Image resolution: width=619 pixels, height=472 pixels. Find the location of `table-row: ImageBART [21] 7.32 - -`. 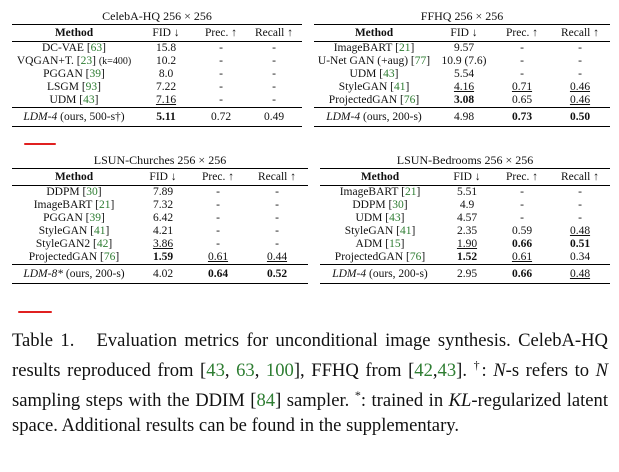

table-row: ImageBART [21] 7.32 - - is located at coordinates (160, 205).